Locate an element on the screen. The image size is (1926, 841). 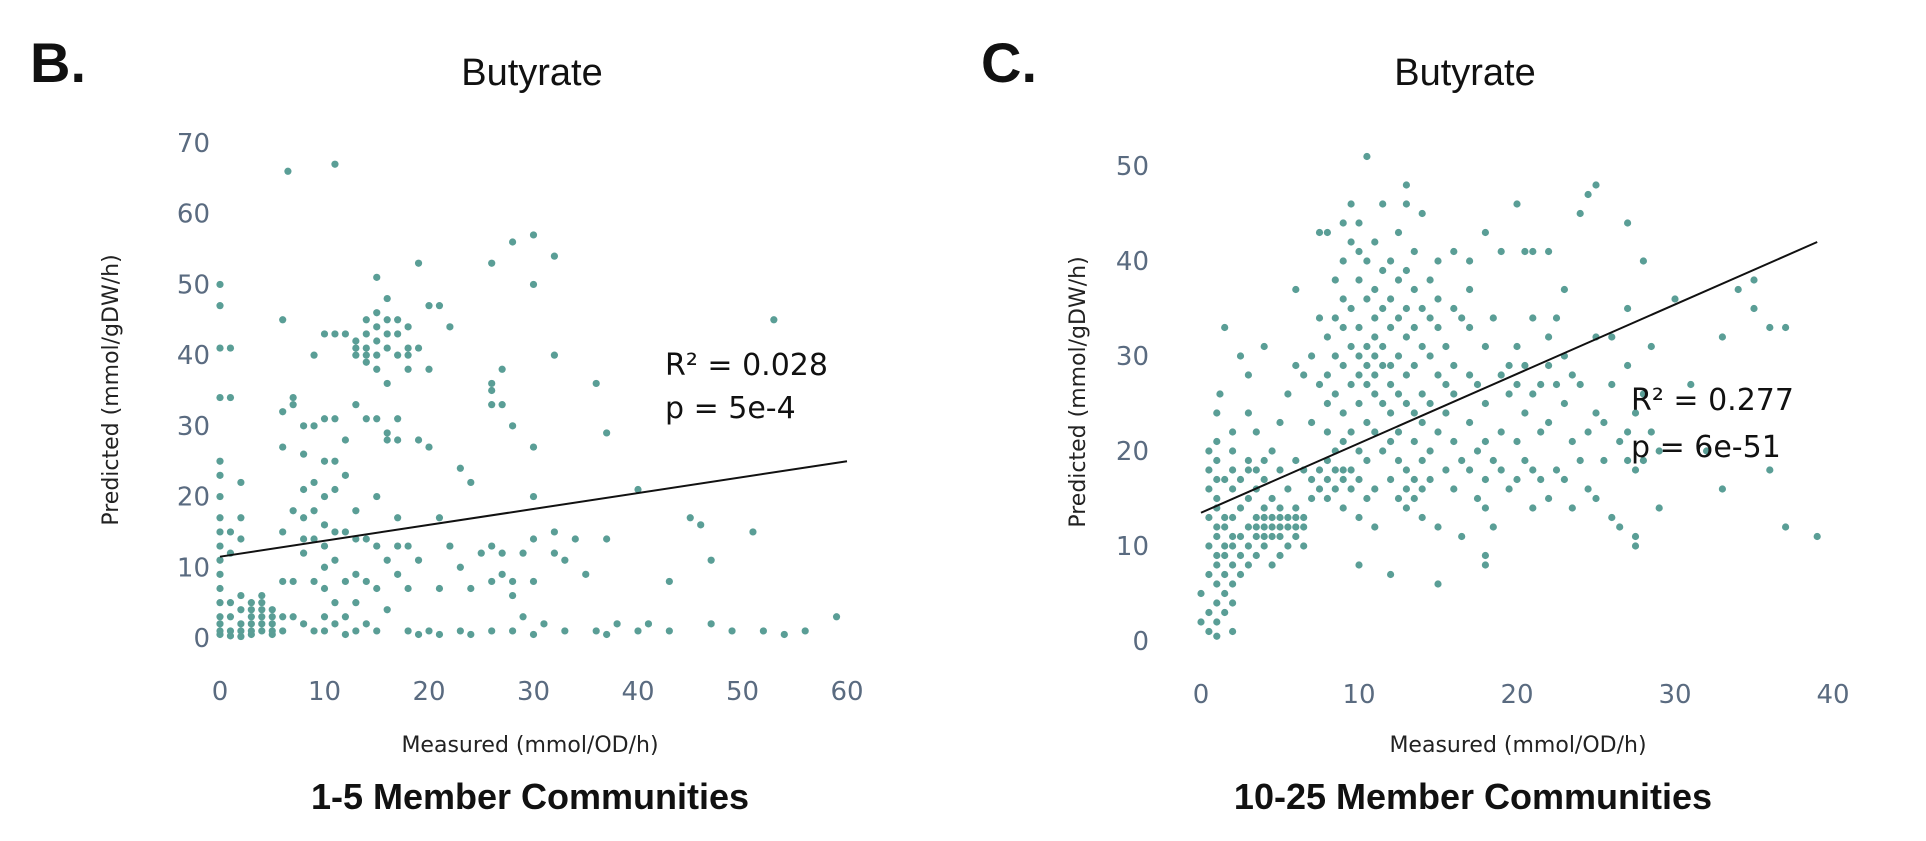
x-tick-label: 40 is located at coordinates (637, 692).